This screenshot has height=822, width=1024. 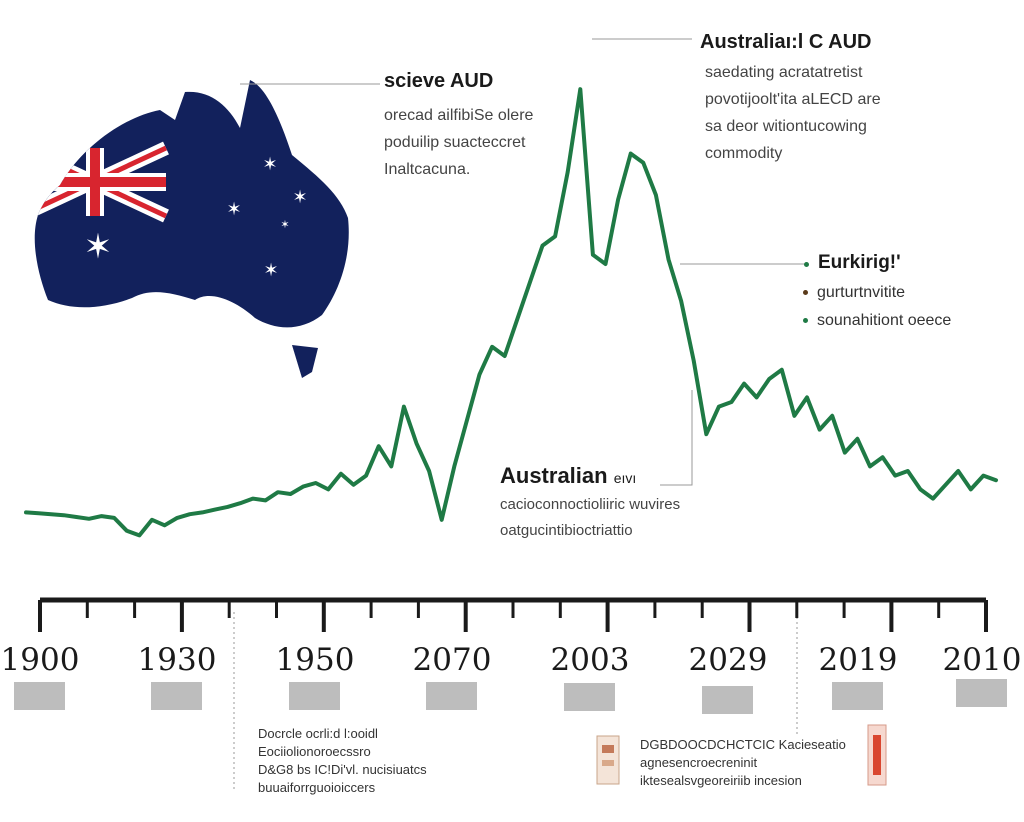 What do you see at coordinates (793, 99) in the screenshot?
I see `annotation-line: povotijoolt'ita aLECD are` at bounding box center [793, 99].